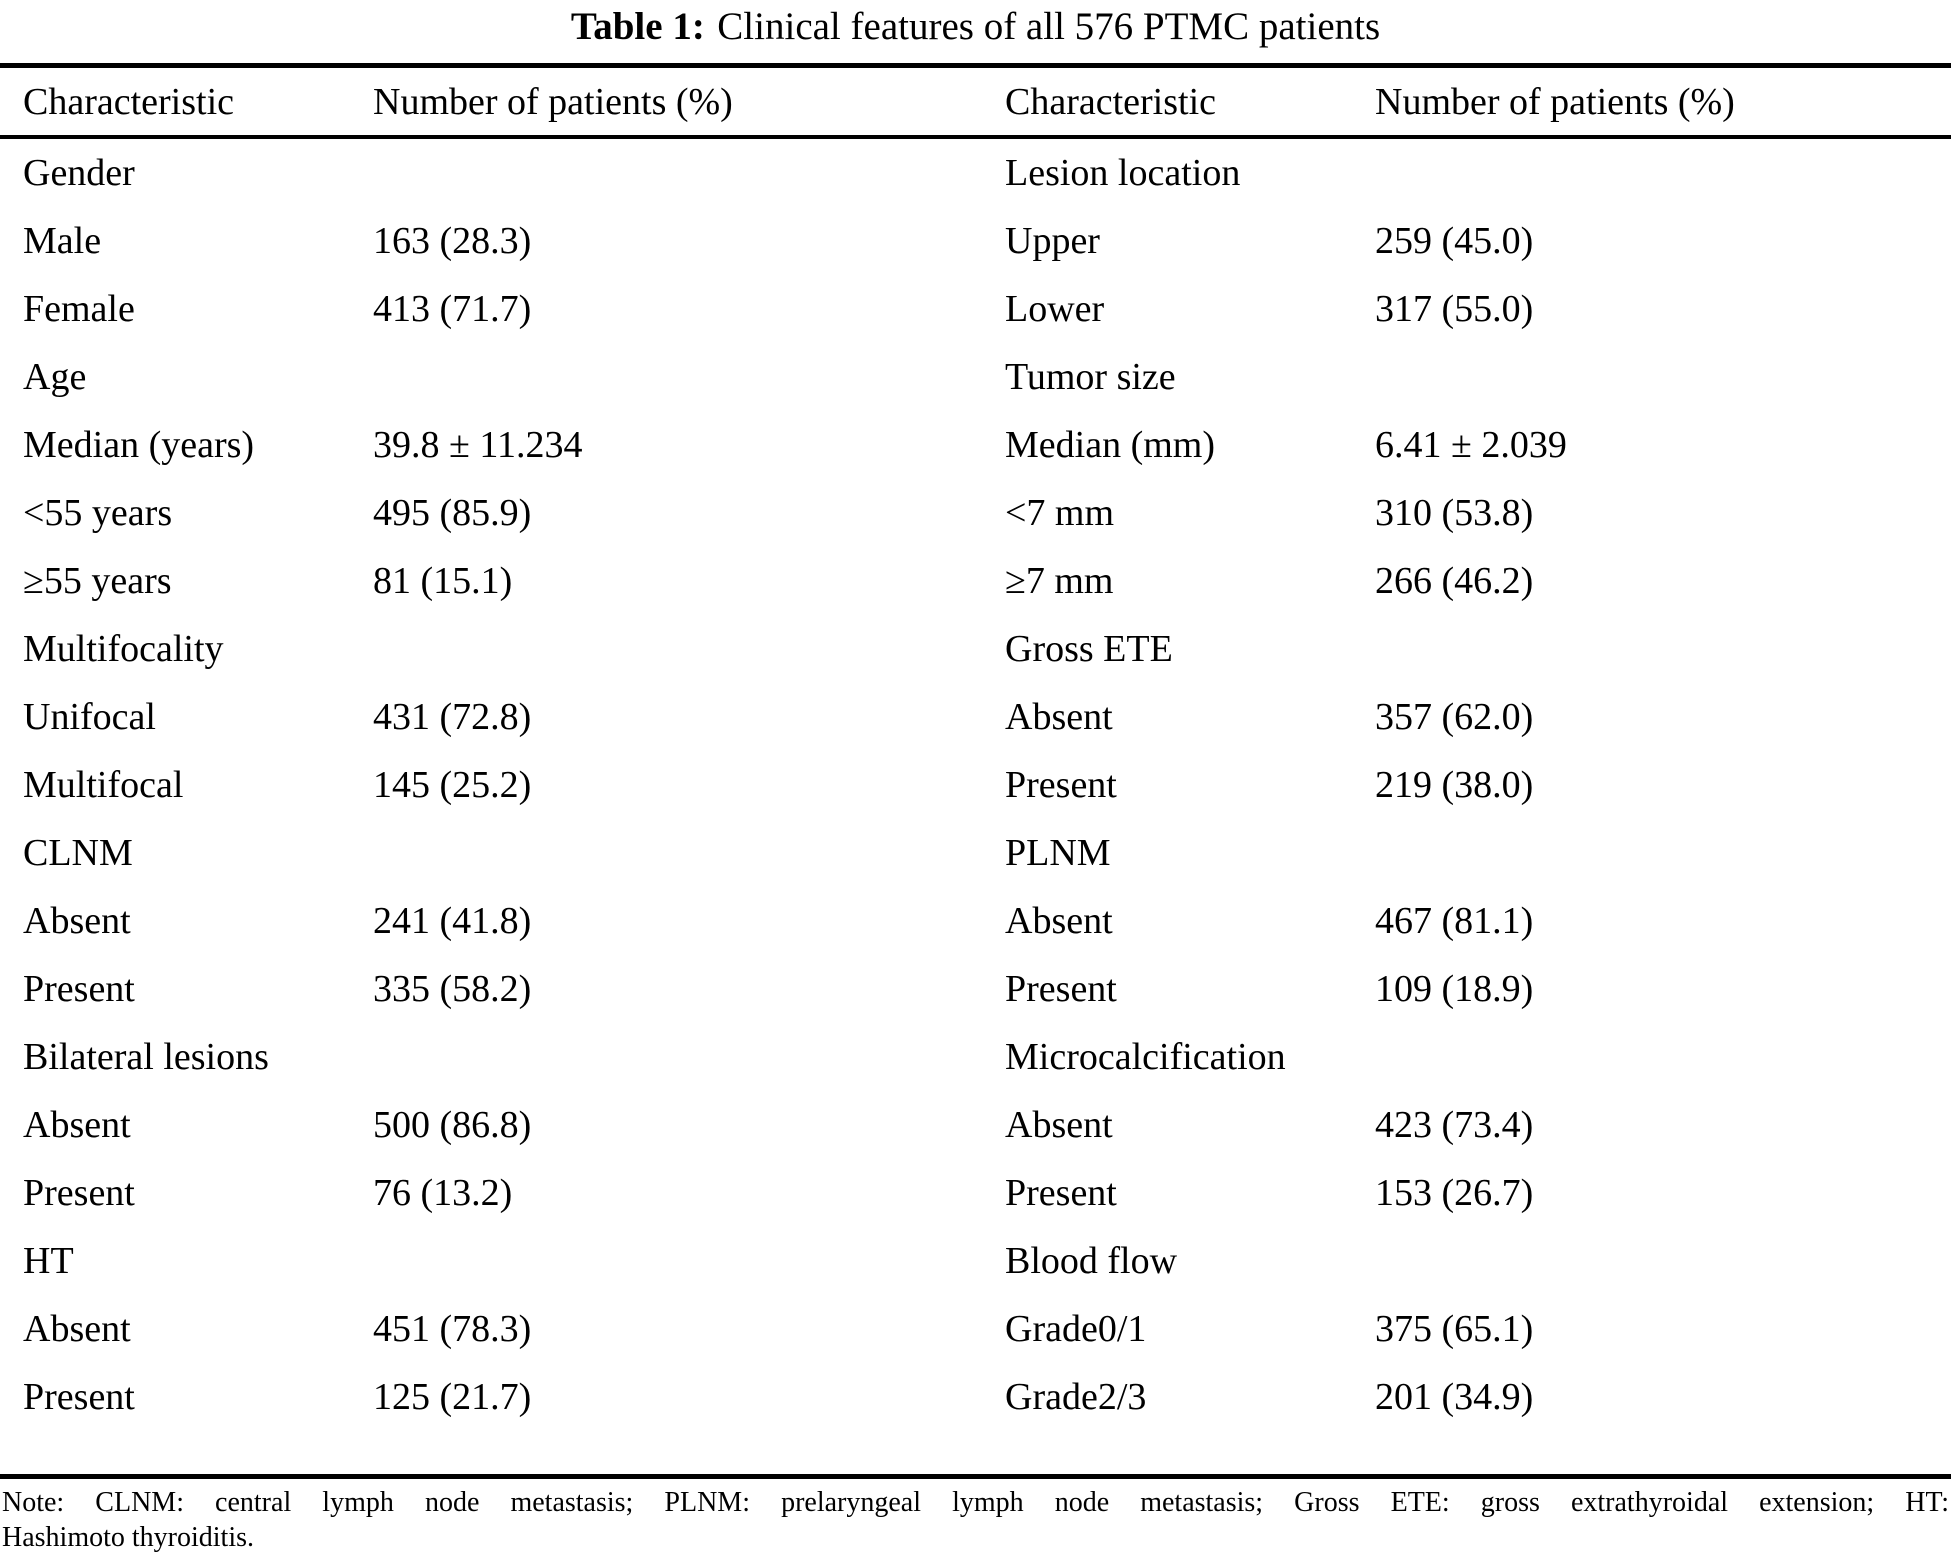 The image size is (1951, 1558). What do you see at coordinates (478, 445) in the screenshot?
I see `value-cell: 39.8 ± 11.234` at bounding box center [478, 445].